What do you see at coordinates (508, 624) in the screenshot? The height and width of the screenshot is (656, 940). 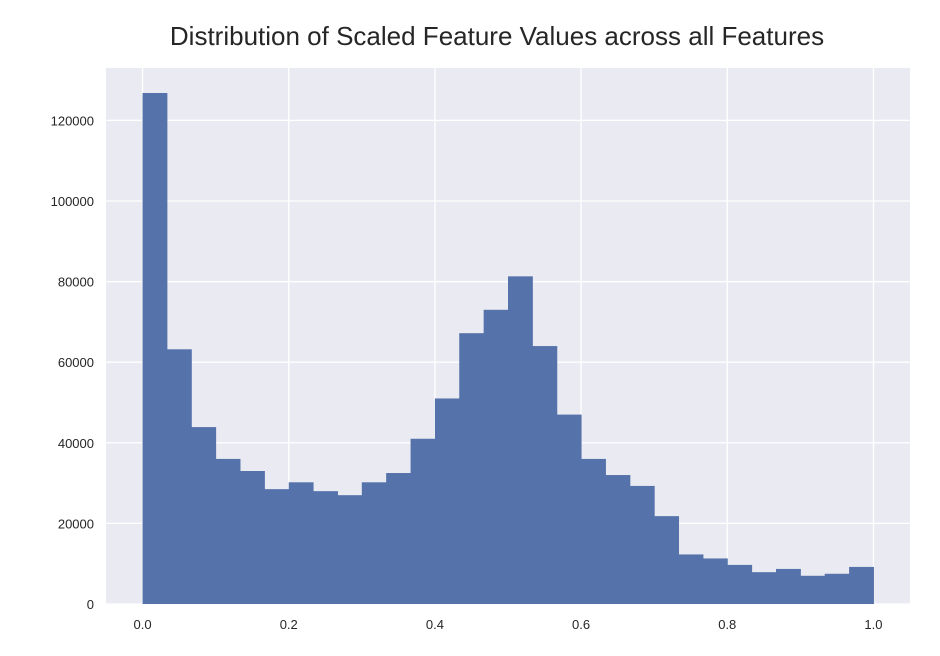 I see `x-axis-ticks: 0.0 0.2 0.4 0.6 0.8 1.0` at bounding box center [508, 624].